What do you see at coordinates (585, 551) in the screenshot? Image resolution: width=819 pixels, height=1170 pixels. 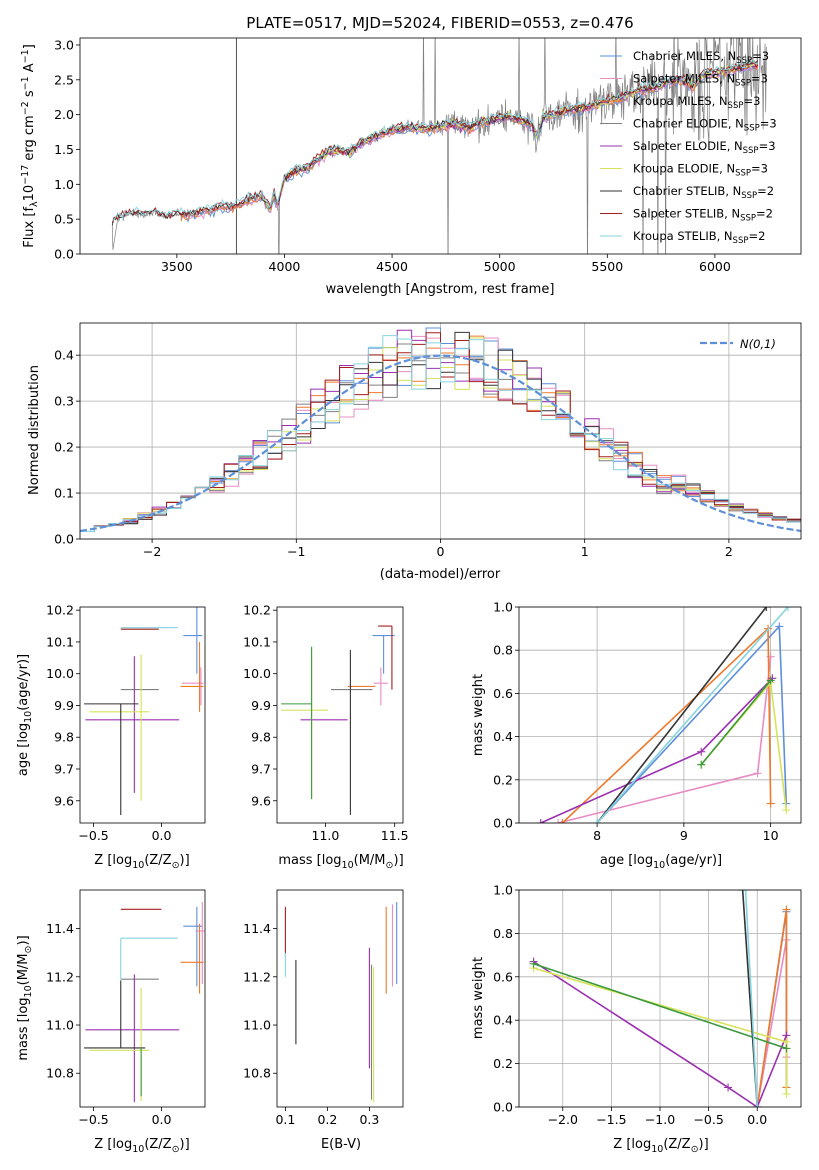 I see `x-tick-label: 1` at bounding box center [585, 551].